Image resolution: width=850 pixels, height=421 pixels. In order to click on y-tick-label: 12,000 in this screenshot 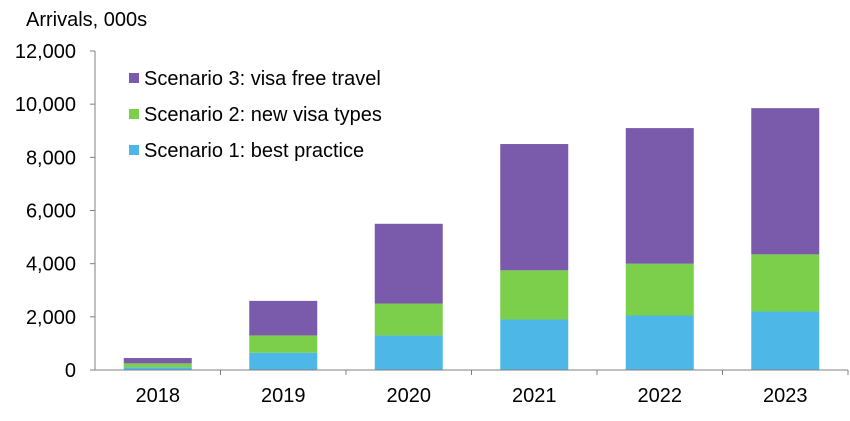, I will do `click(45, 52)`.